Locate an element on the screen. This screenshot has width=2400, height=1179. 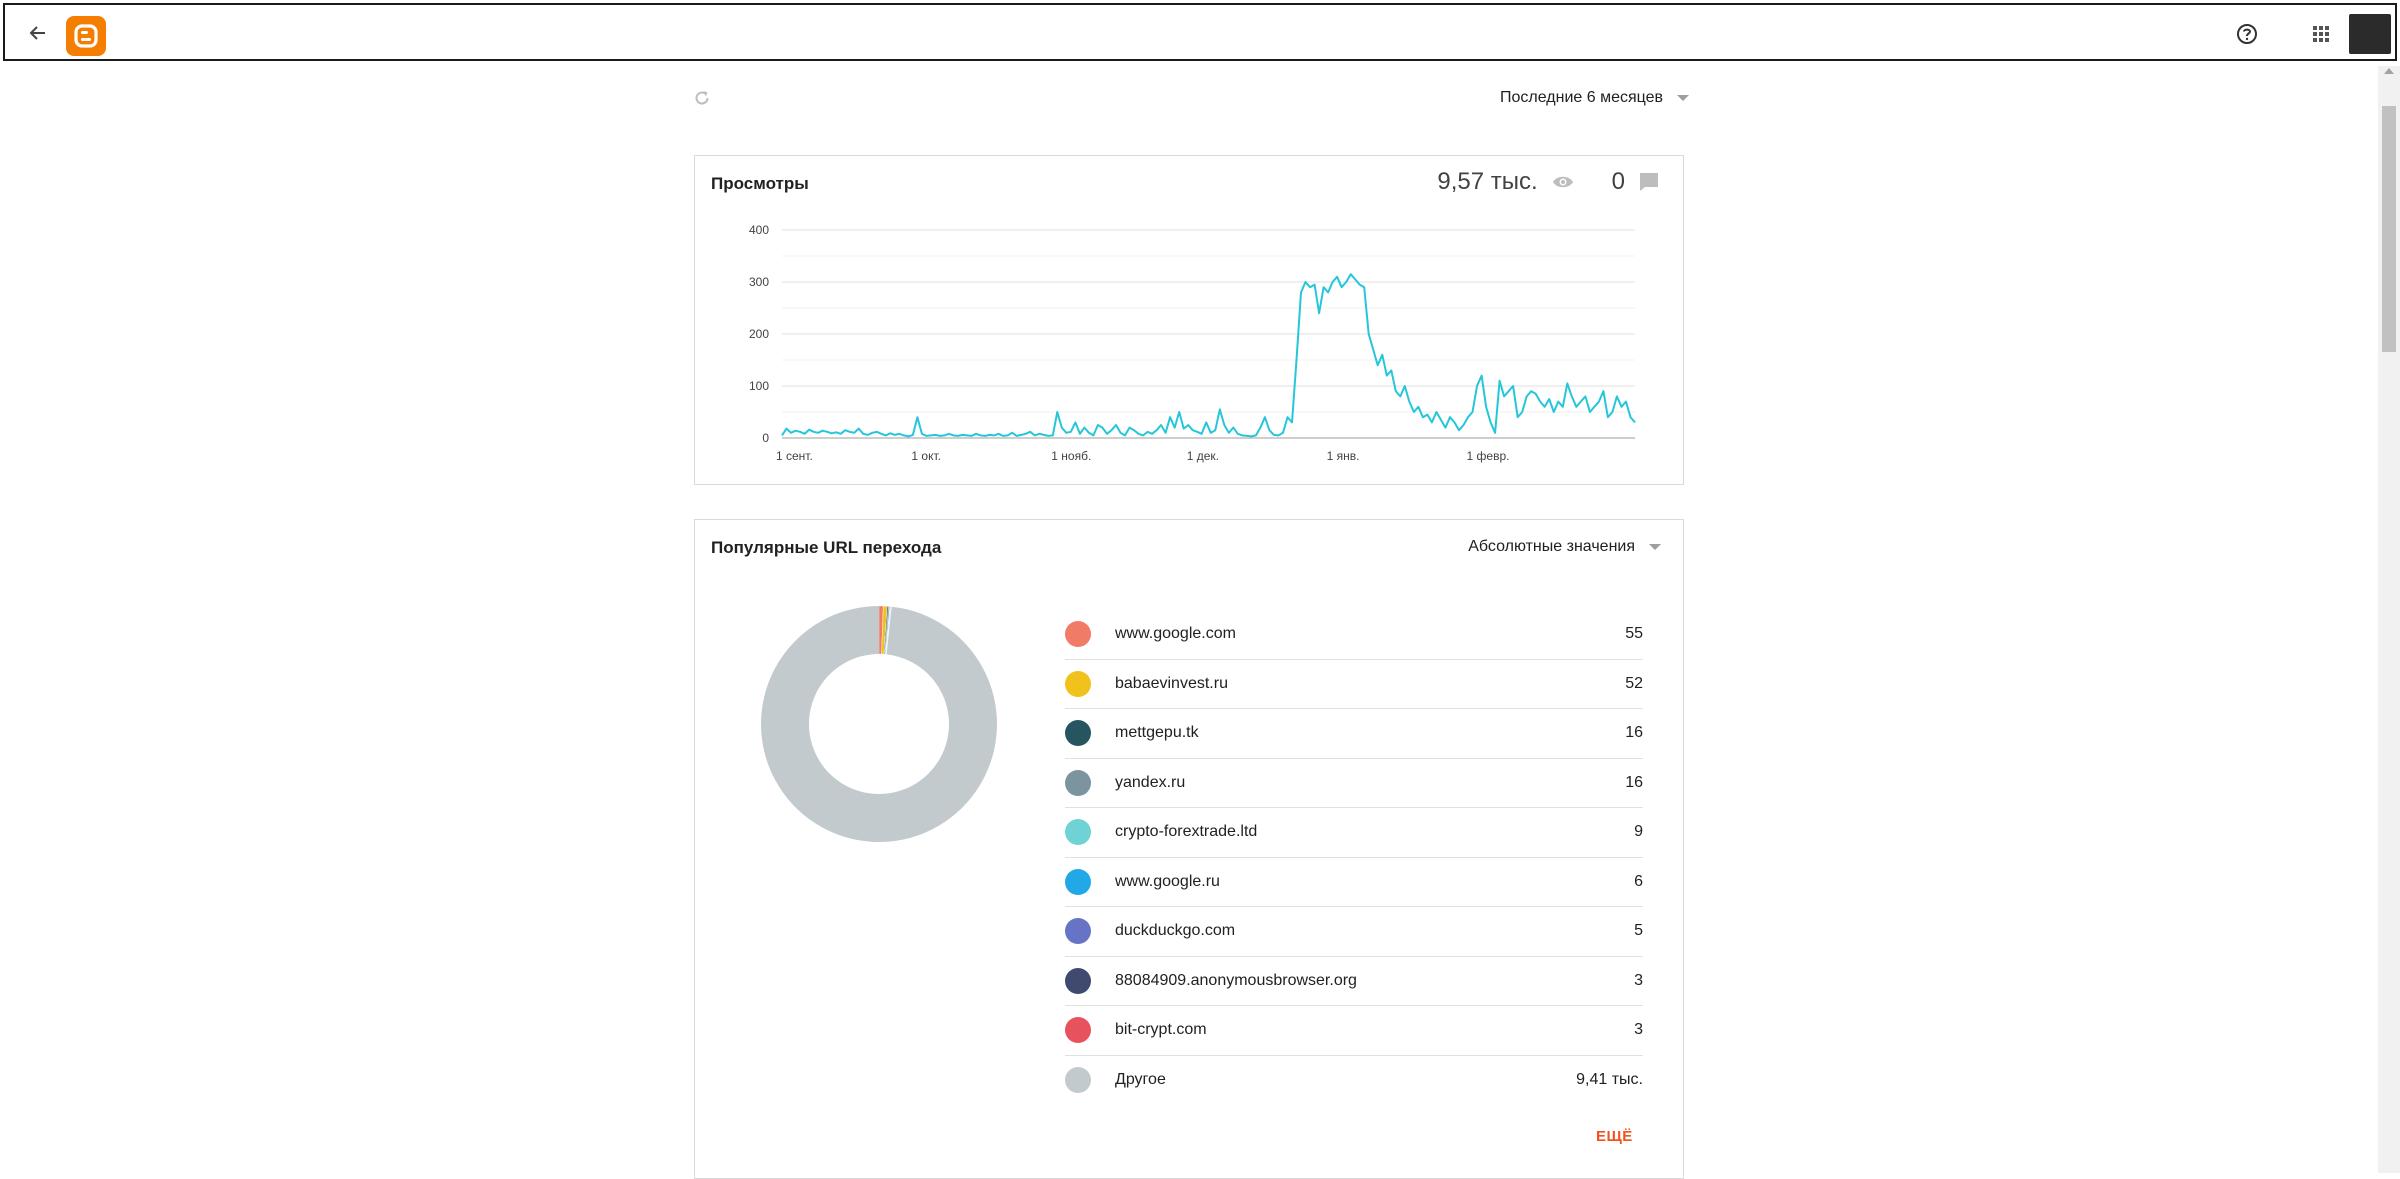
apps-grid-icon is located at coordinates (2321, 34).